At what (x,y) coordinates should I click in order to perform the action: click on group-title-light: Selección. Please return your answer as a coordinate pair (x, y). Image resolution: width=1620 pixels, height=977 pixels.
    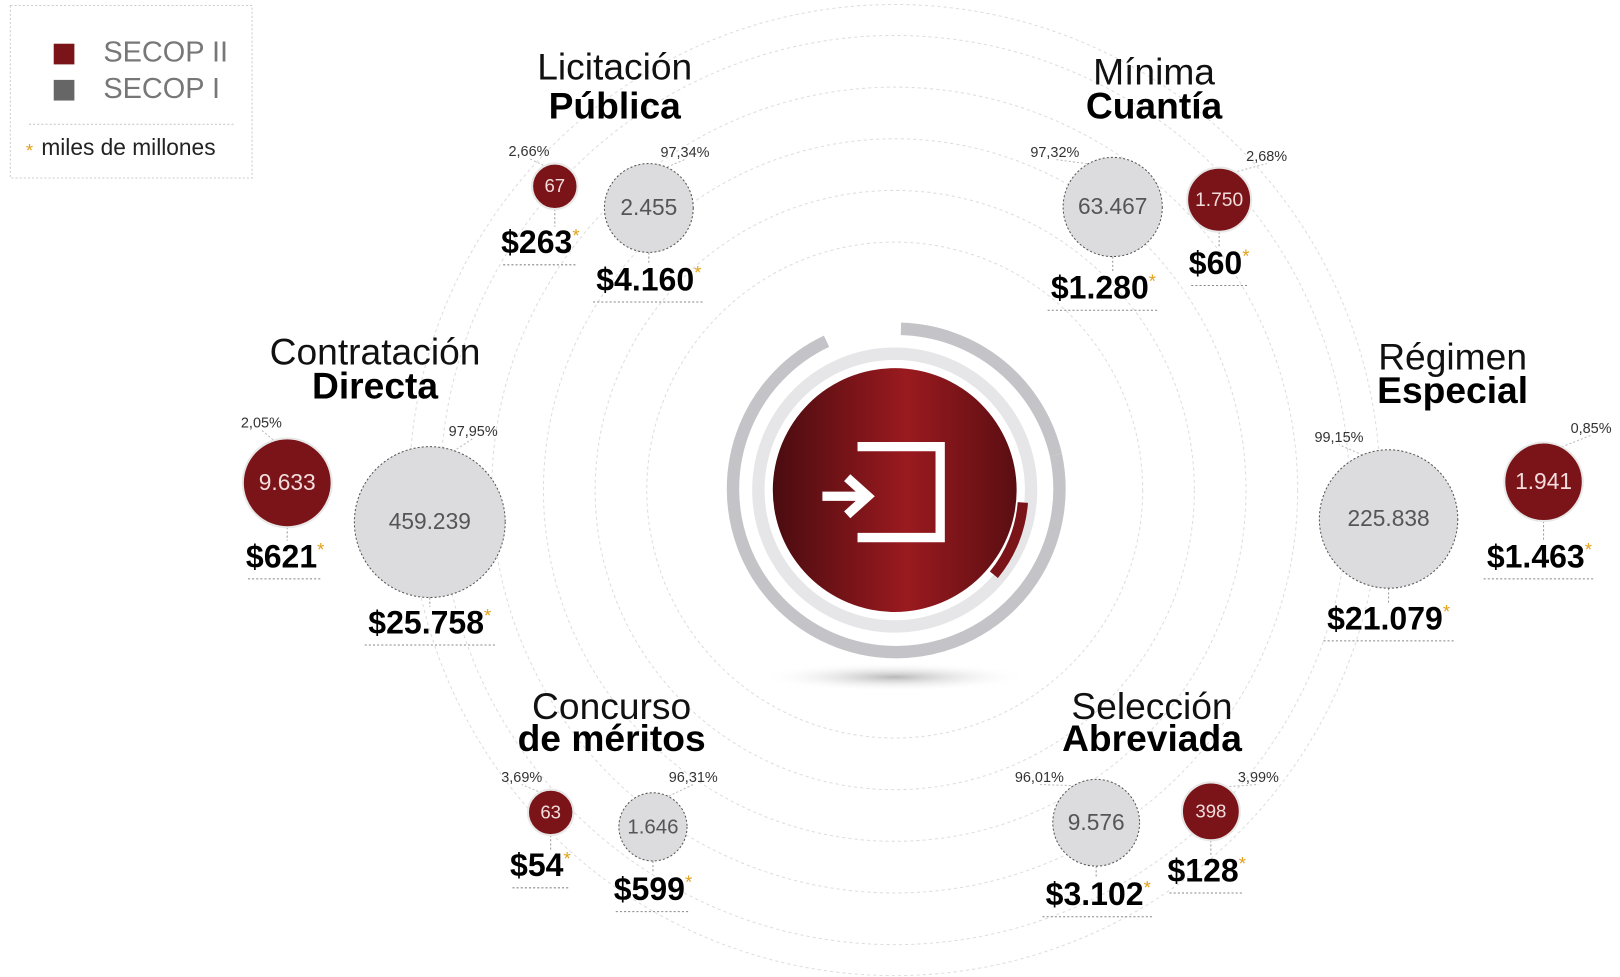
    Looking at the image, I should click on (1151, 706).